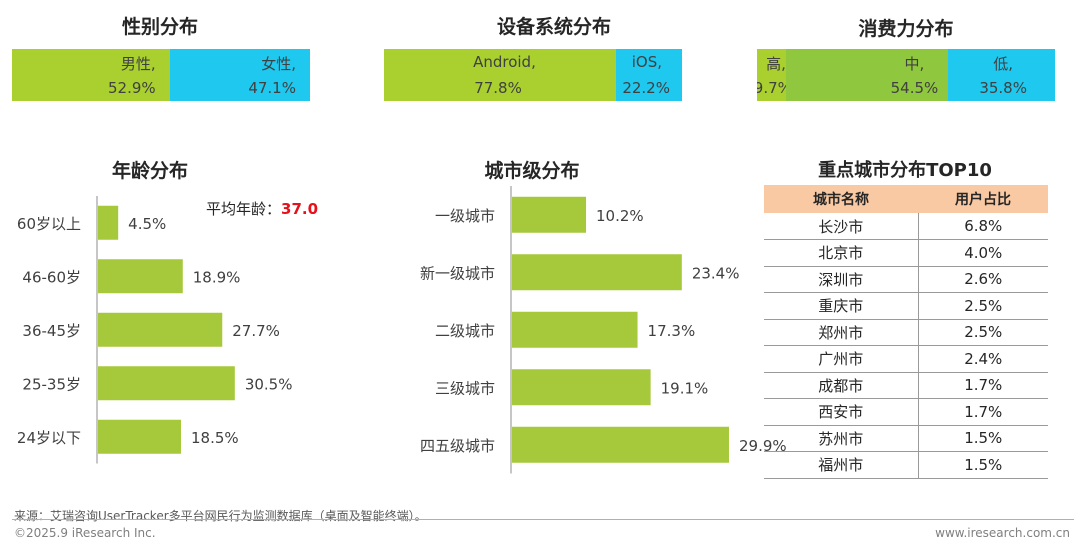  I want to click on table-row: 苏州市 1.5%, so click(906, 438).